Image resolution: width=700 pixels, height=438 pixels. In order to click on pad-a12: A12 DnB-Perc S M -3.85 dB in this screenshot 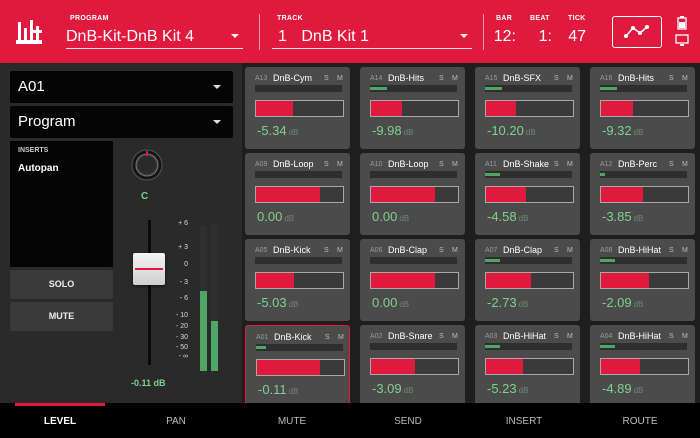, I will do `click(642, 194)`.